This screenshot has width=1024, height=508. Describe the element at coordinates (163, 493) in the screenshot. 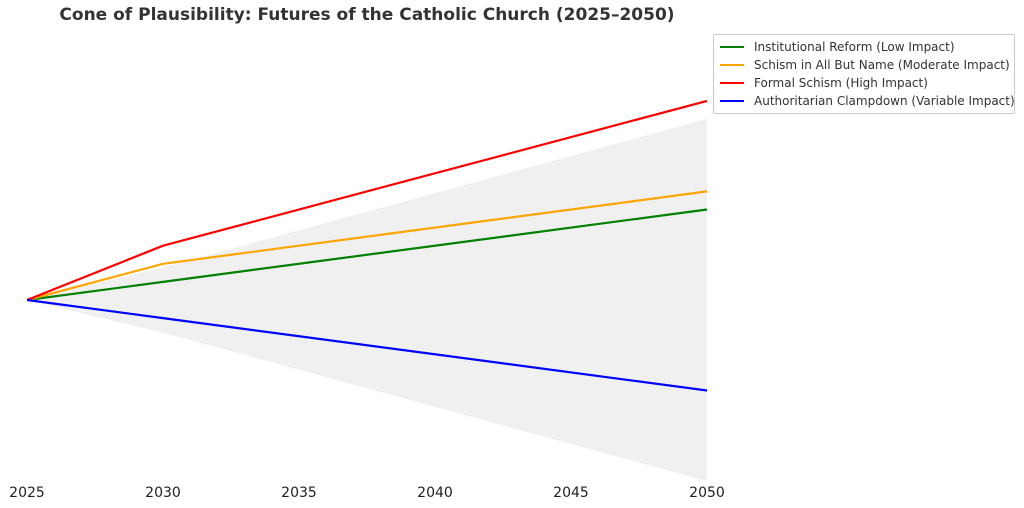

I see `x-tick-label: 2030` at that location.